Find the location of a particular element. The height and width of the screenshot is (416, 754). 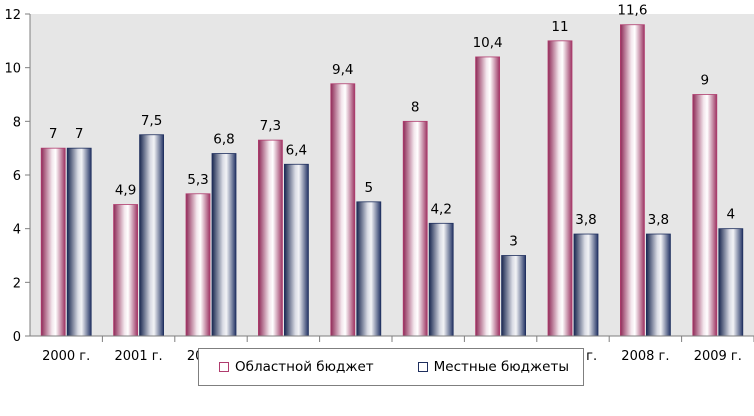

data-label-series-0: 7 is located at coordinates (53, 134).